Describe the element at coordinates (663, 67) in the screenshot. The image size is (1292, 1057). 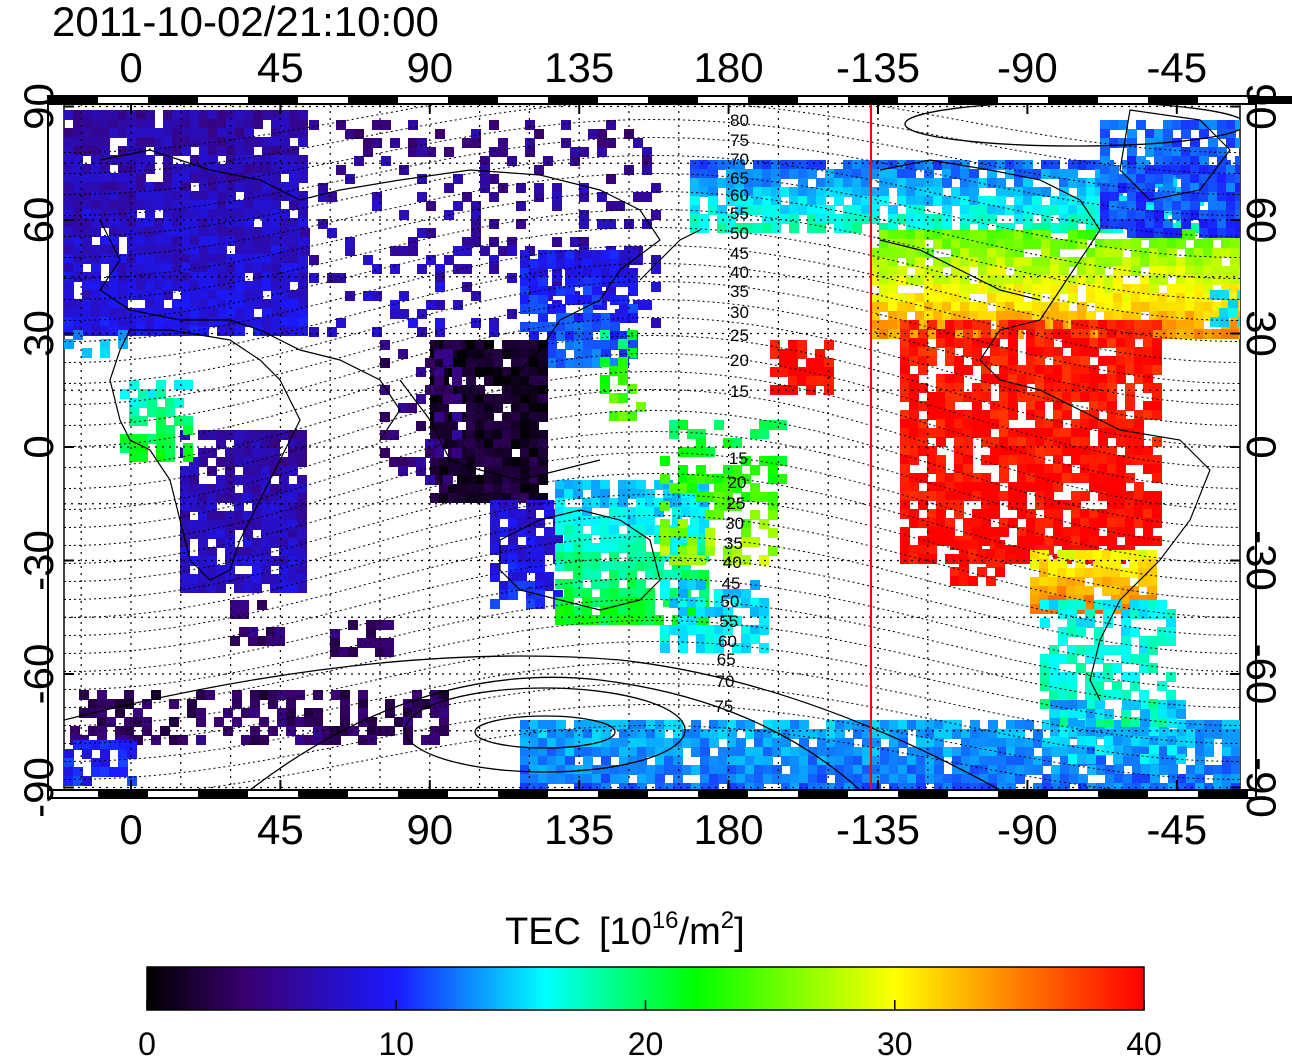
I see `x-axis-top-labels: 0 45 90 135 180 -135 -90 -45` at that location.